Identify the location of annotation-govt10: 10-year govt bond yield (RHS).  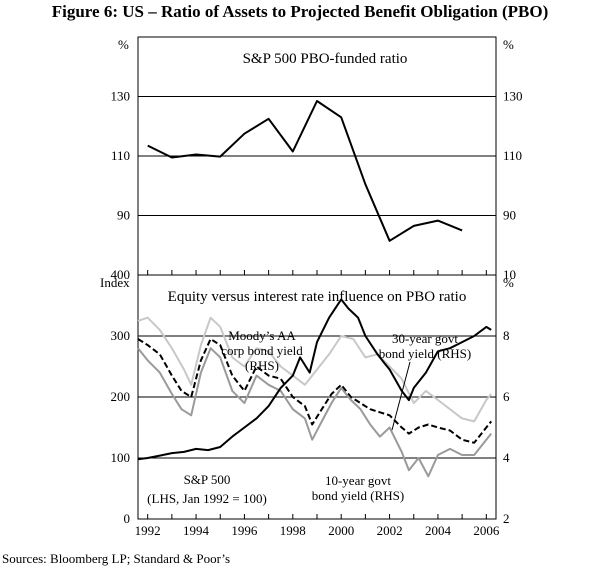
(358, 488).